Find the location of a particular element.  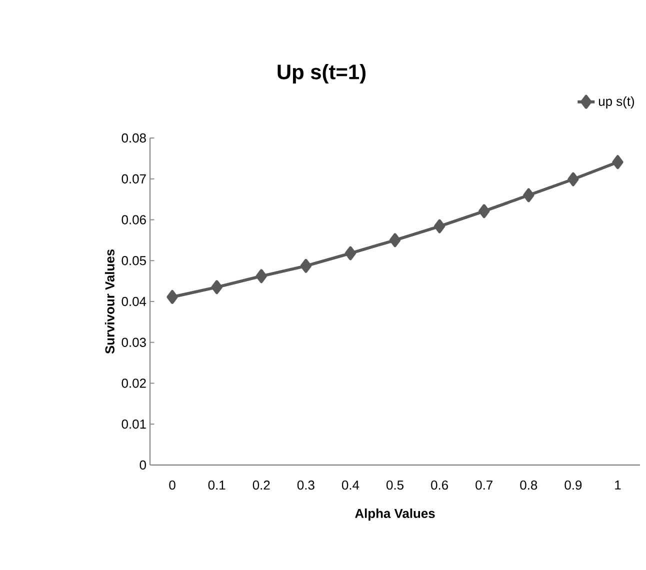

y-tick-label: 0 is located at coordinates (143, 465).